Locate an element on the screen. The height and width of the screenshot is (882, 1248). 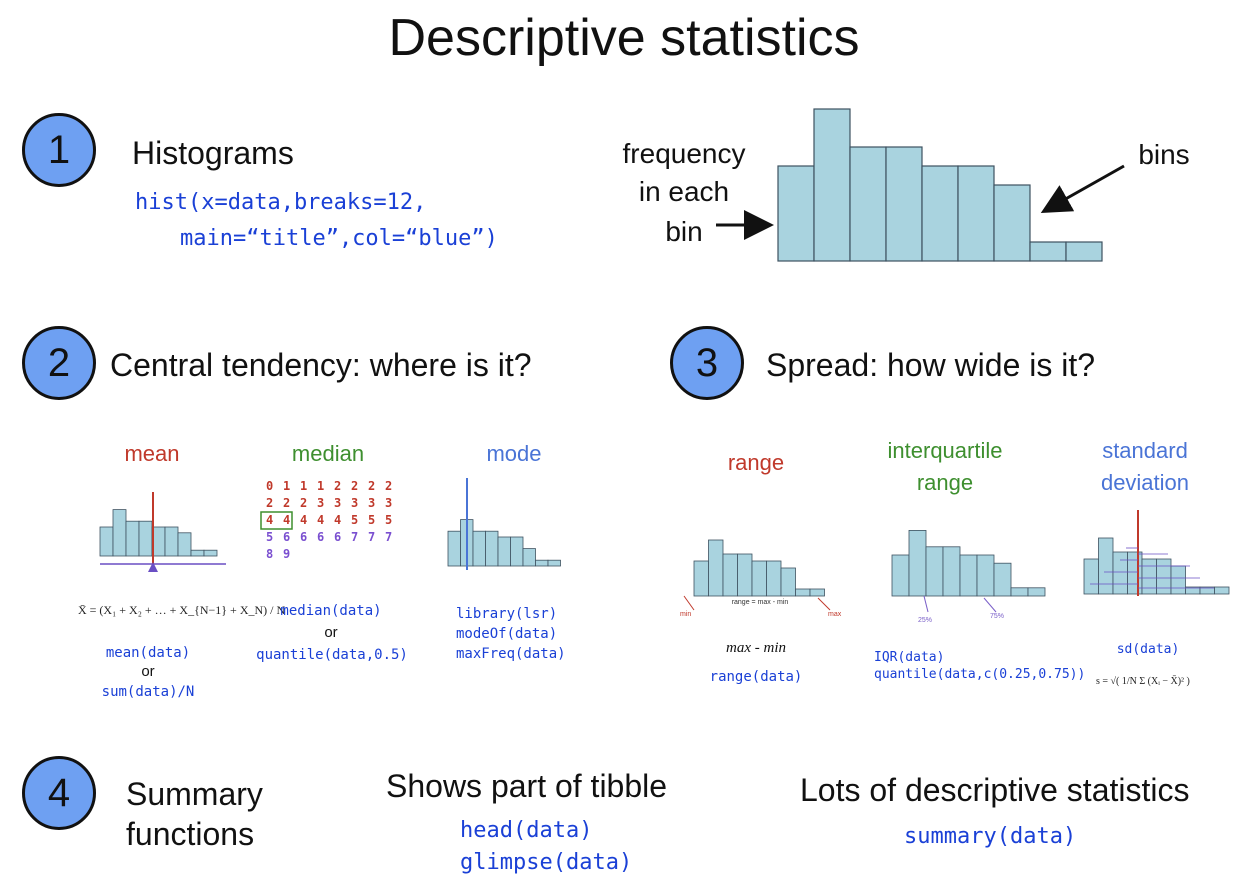
hist-code-line2: main=“title”,col=“blue”) is located at coordinates (339, 238).